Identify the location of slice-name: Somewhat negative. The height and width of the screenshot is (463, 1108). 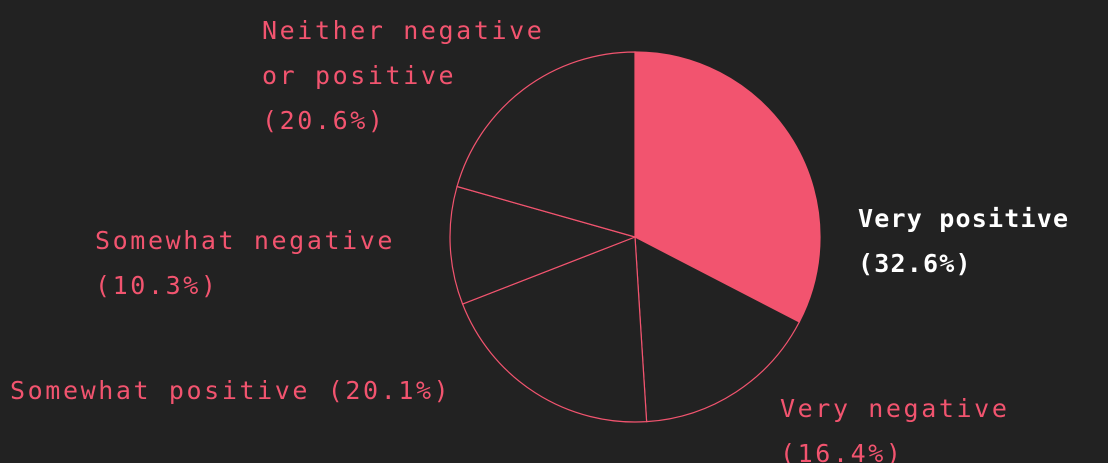
(245, 240).